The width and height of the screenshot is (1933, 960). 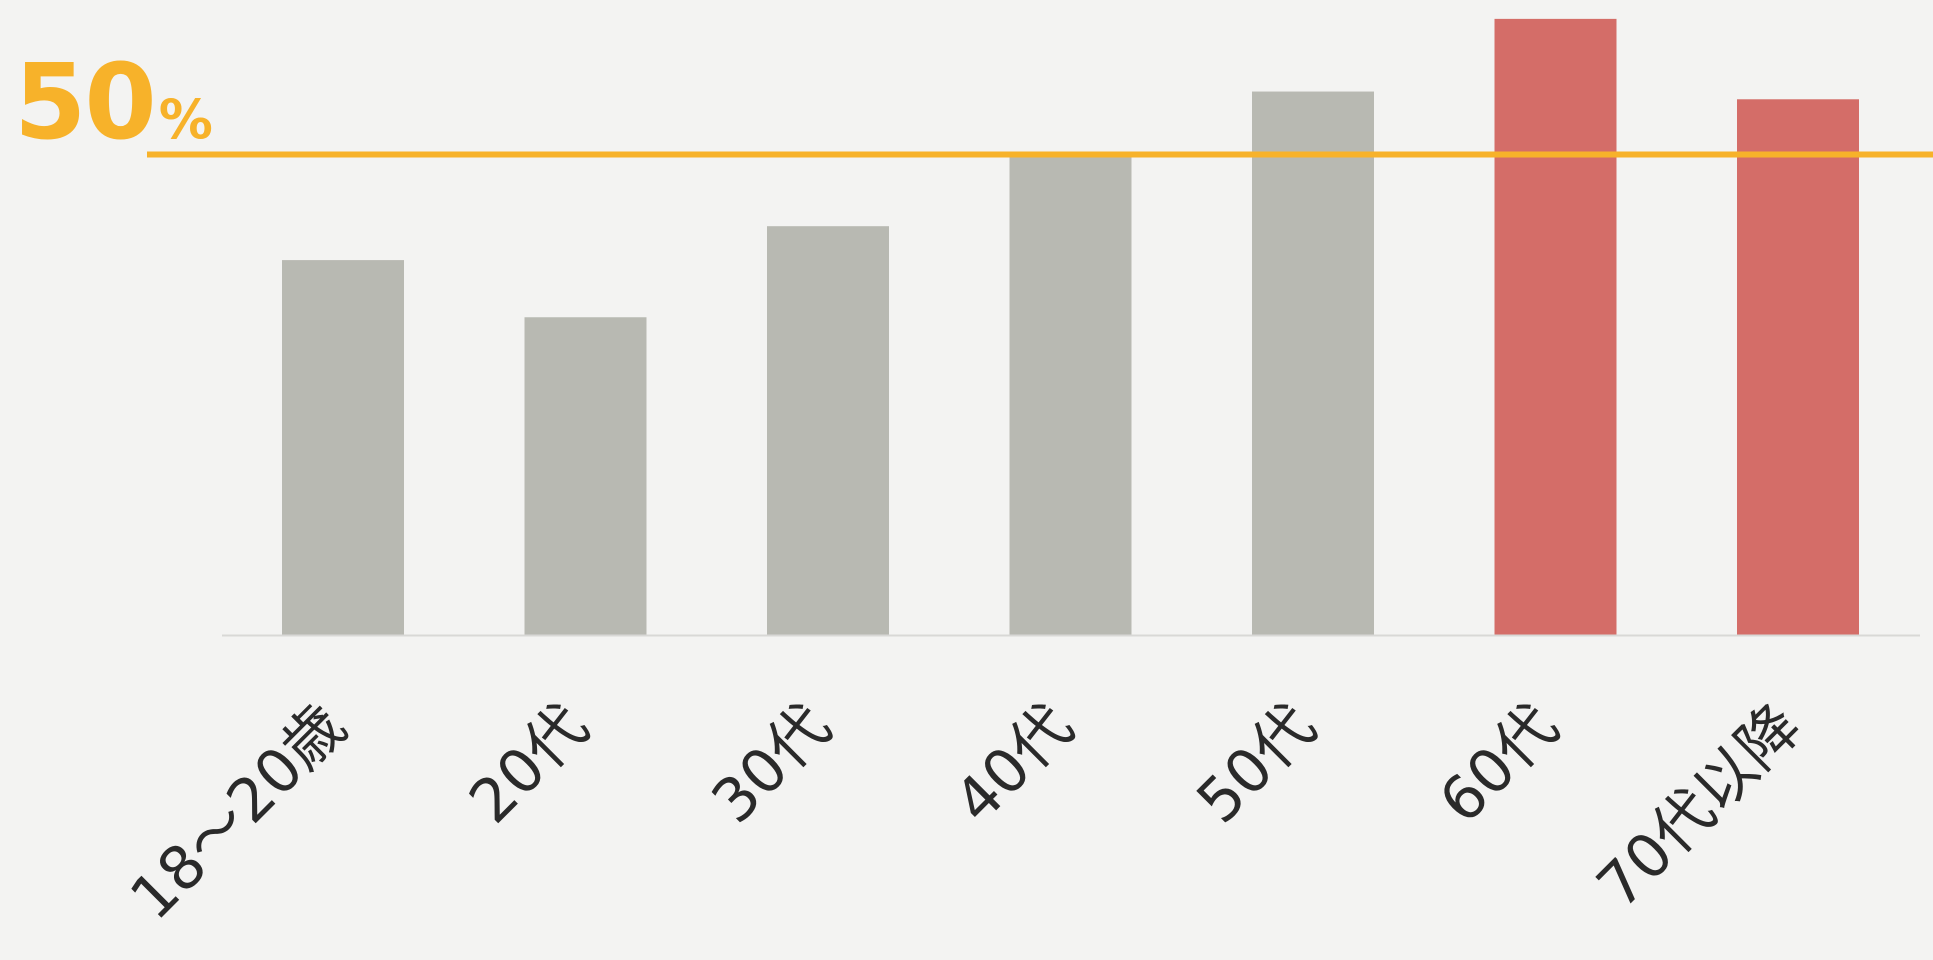 I want to click on x-tick-label-1: 18〜20歳, so click(x=238, y=812).